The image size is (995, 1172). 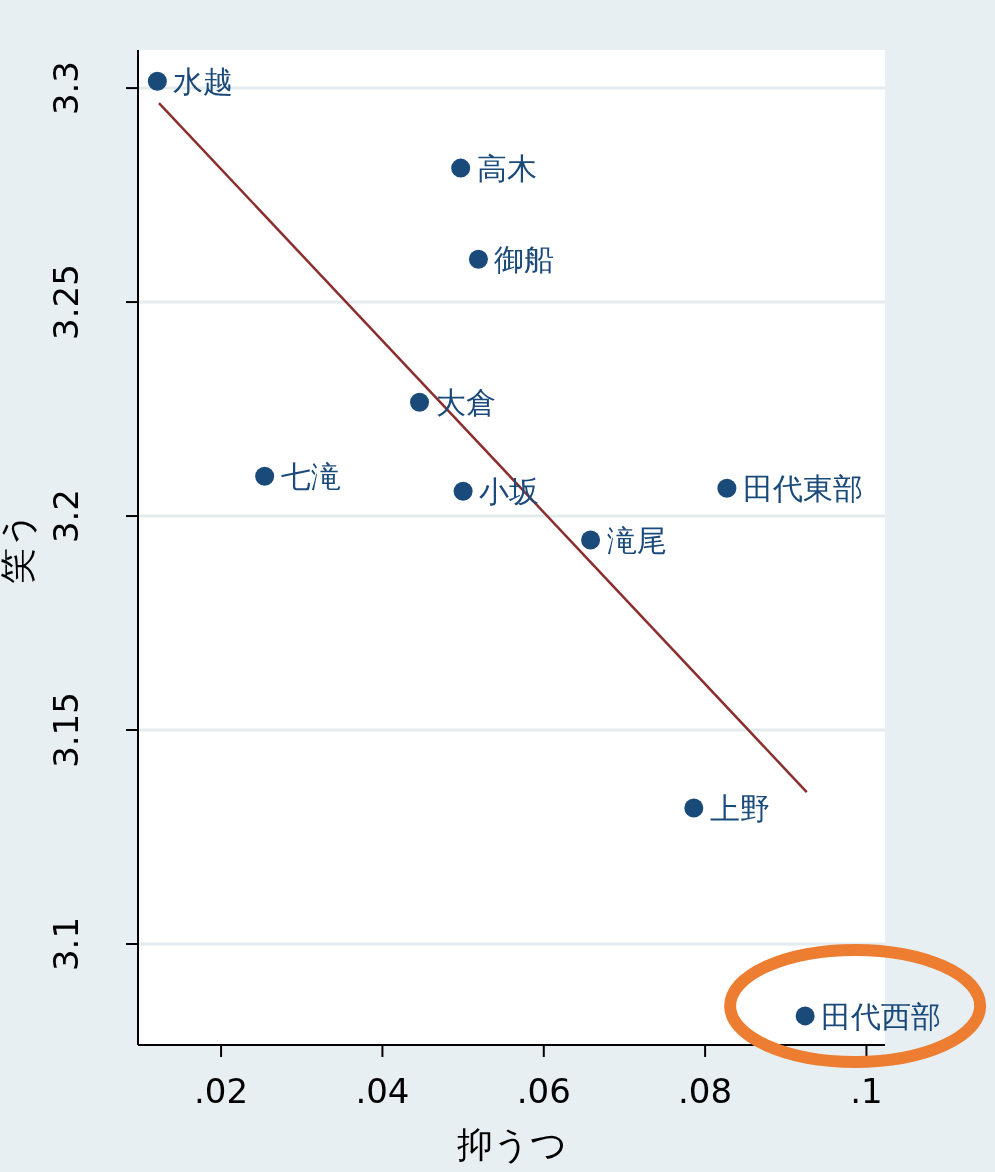 What do you see at coordinates (66, 944) in the screenshot?
I see `y-tick-label: 3.1` at bounding box center [66, 944].